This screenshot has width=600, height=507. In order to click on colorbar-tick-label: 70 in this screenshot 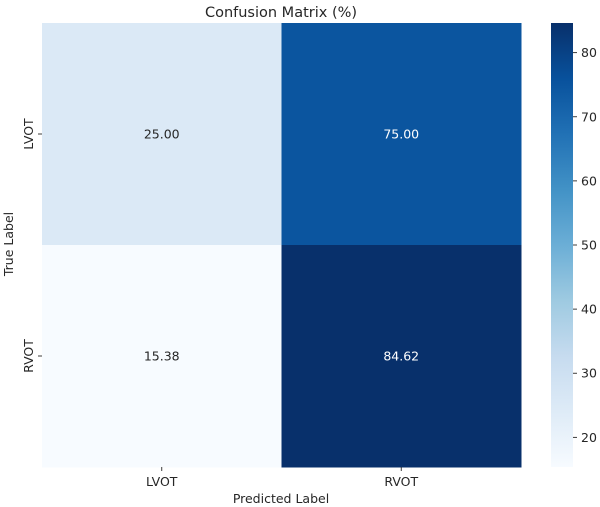, I will do `click(589, 116)`.